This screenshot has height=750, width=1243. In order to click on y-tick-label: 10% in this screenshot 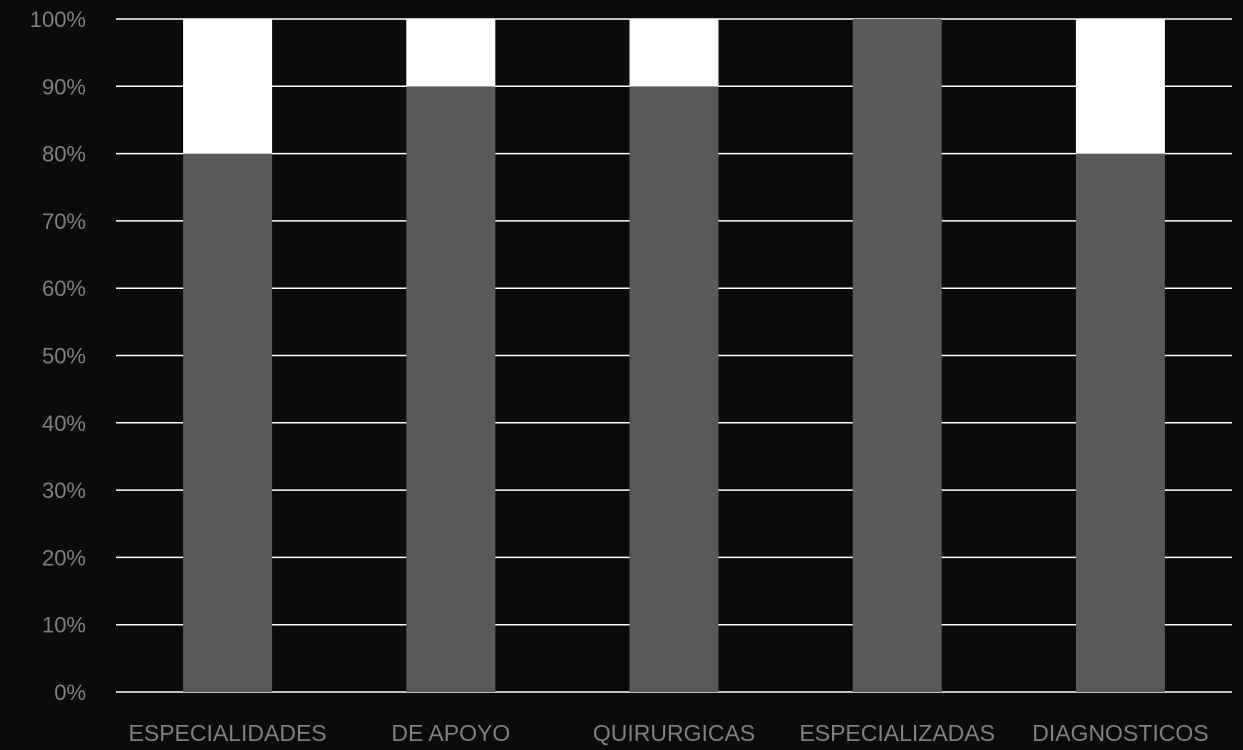, I will do `click(64, 625)`.